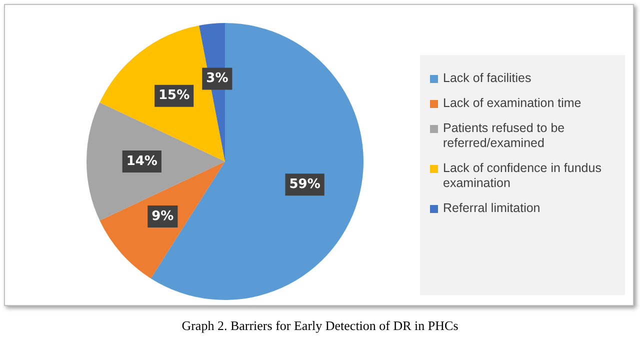  Describe the element at coordinates (504, 136) in the screenshot. I see `legend-label: Patients refused to be referred/examined` at that location.